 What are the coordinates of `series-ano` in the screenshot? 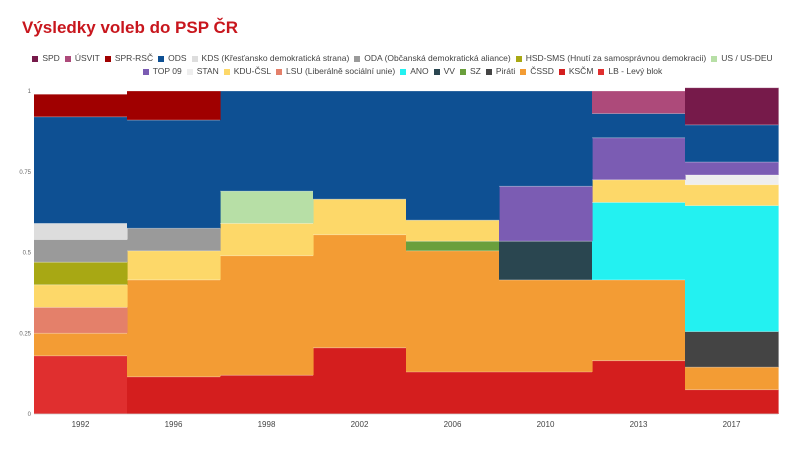 It's located at (685, 267).